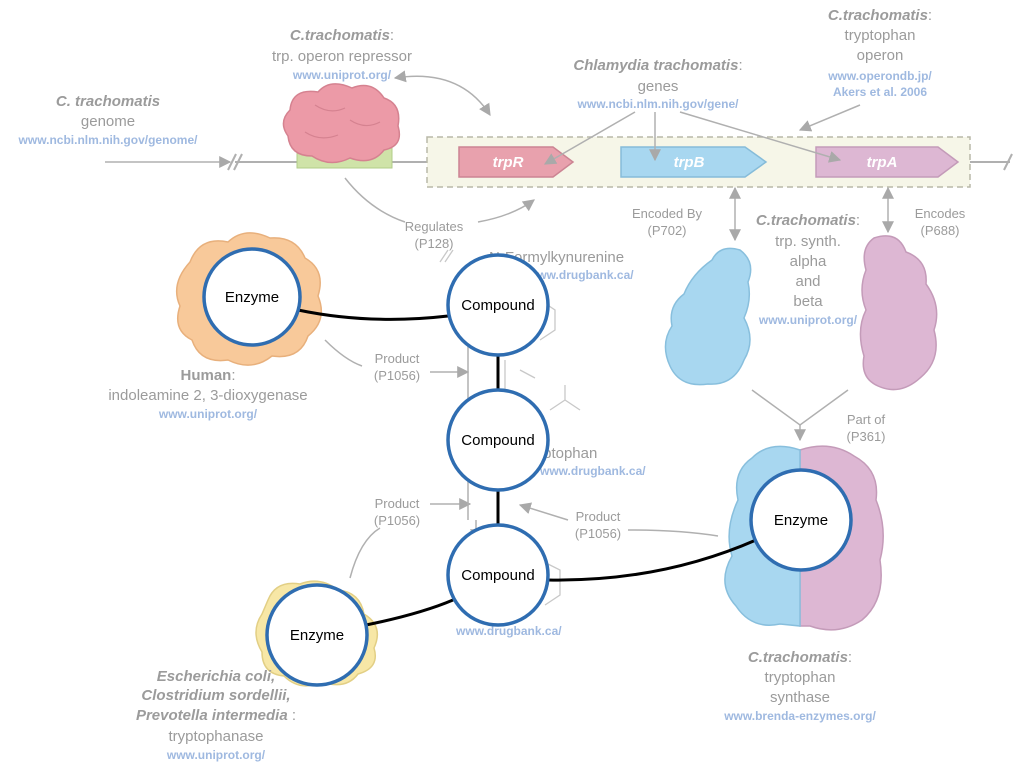  Describe the element at coordinates (882, 162) in the screenshot. I see `gene-trpA-label: trpA` at that location.